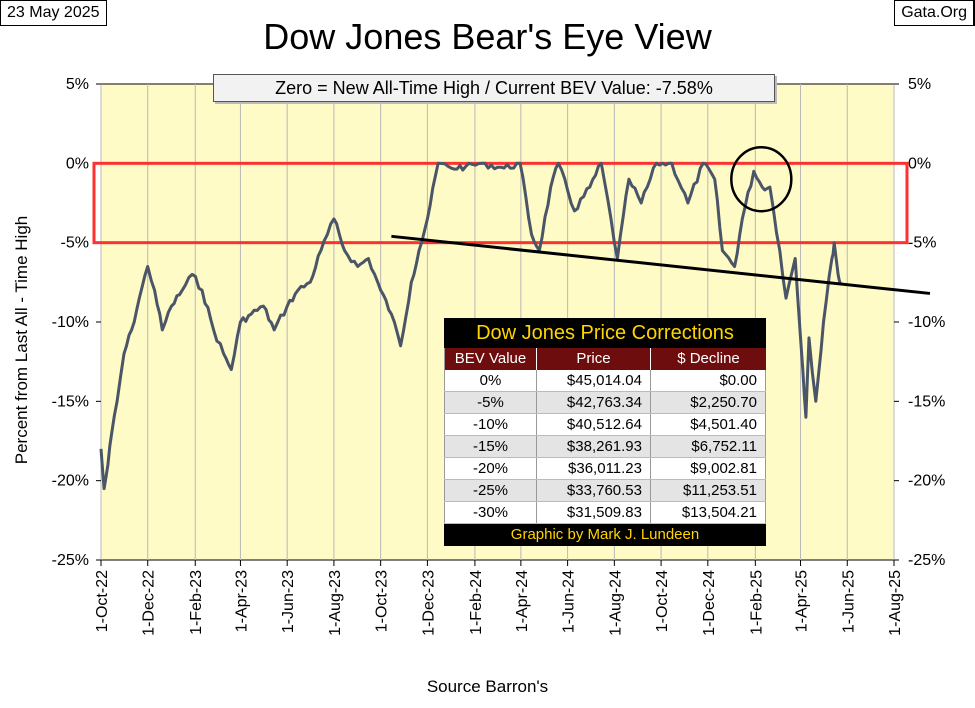 The height and width of the screenshot is (708, 975). What do you see at coordinates (241, 601) in the screenshot?
I see `x-tick-label: 1-Apr-23` at bounding box center [241, 601].